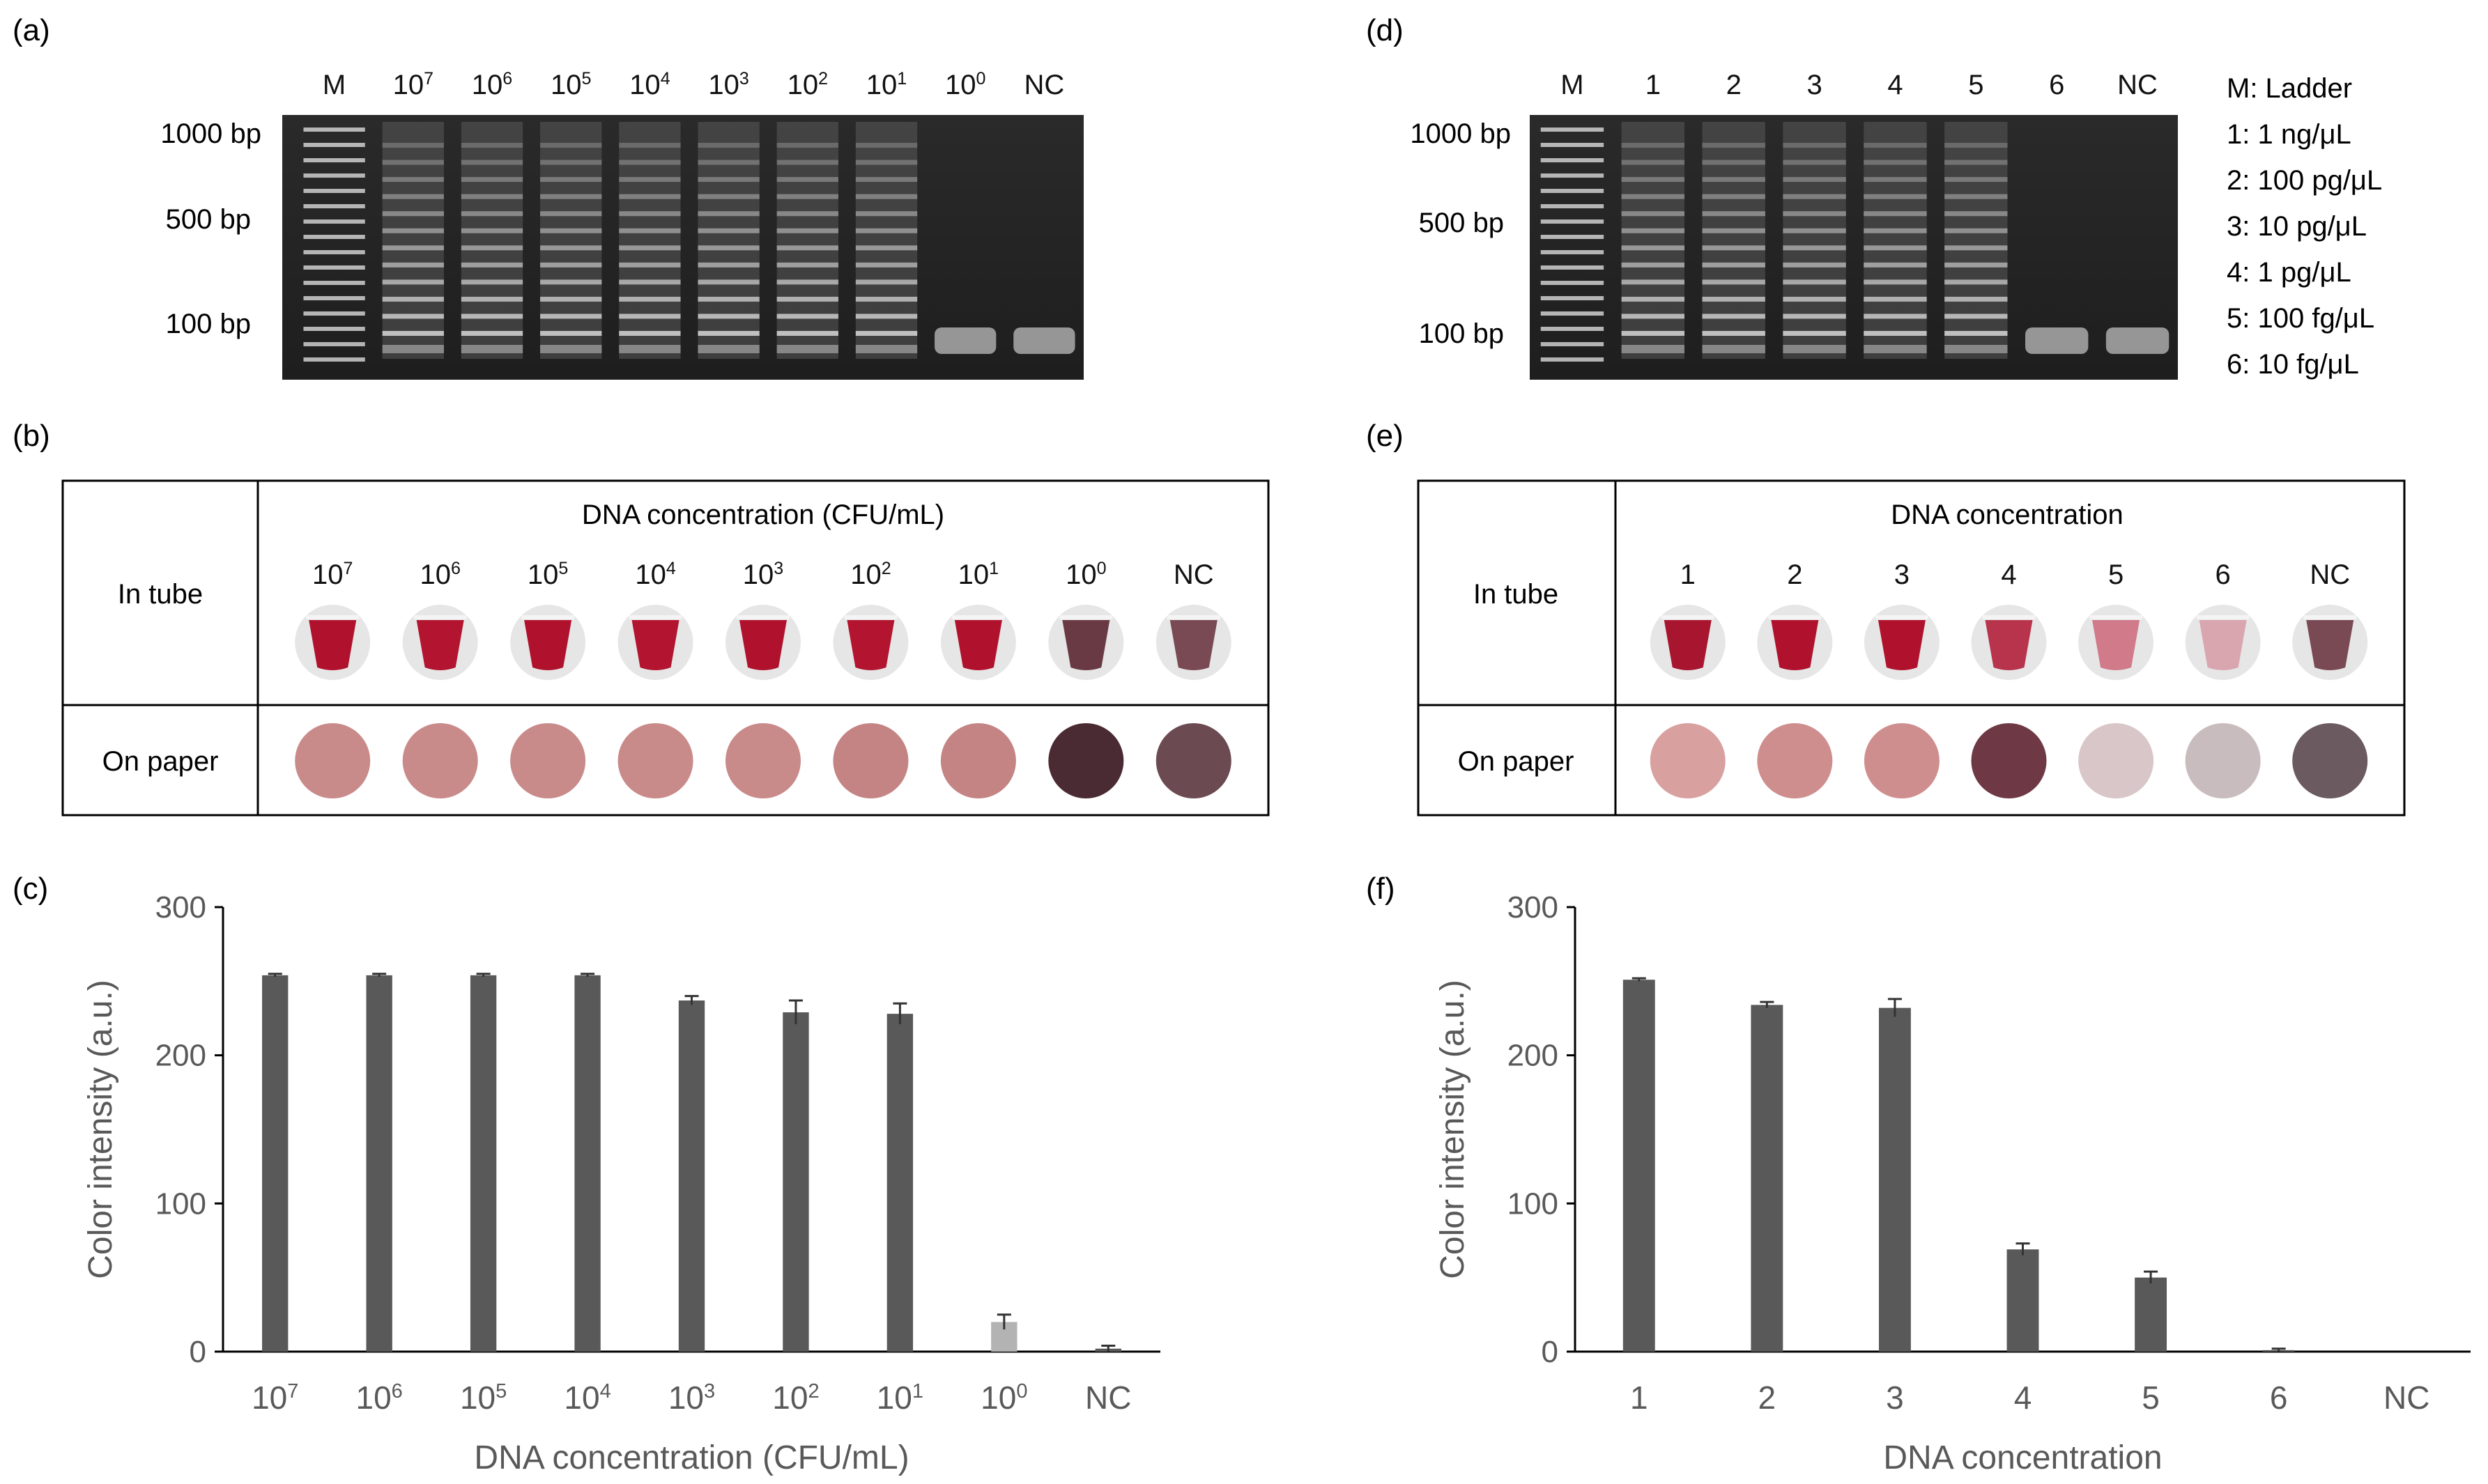 Image resolution: width=2488 pixels, height=1484 pixels. What do you see at coordinates (2289, 272) in the screenshot?
I see `gel-d-legend-item: 4: 1 pg/μL` at bounding box center [2289, 272].